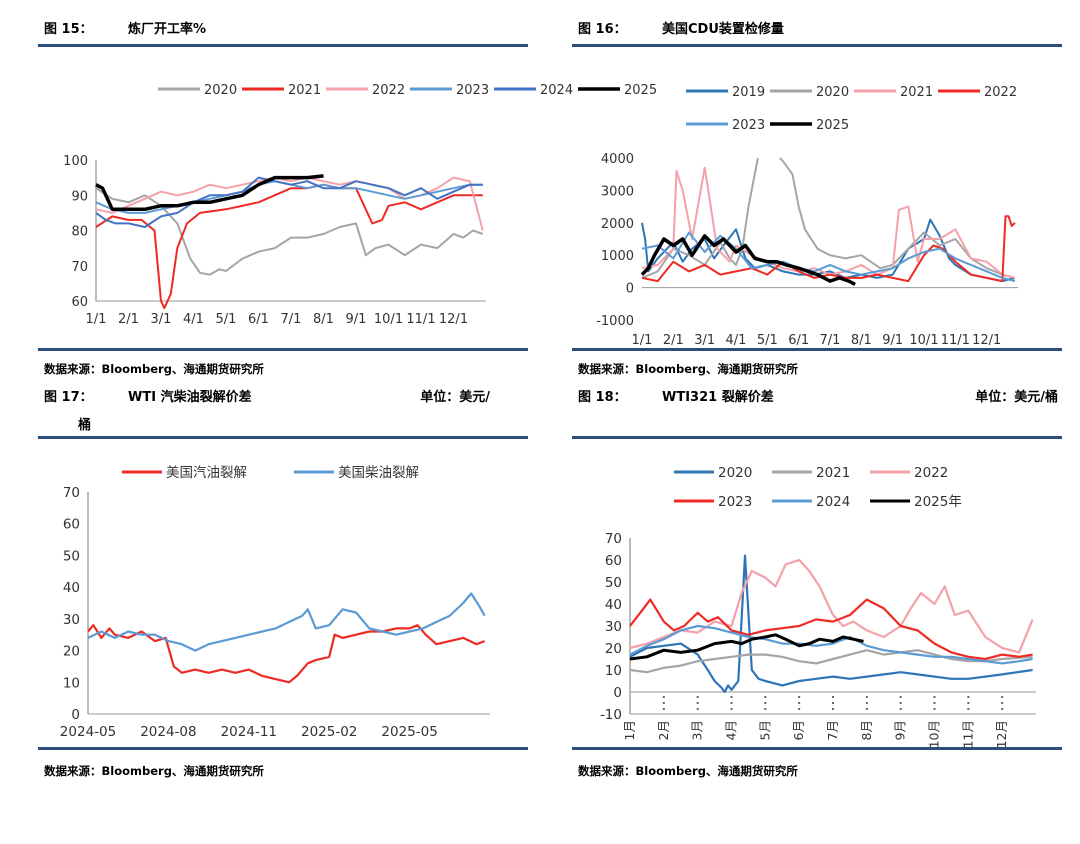  Describe the element at coordinates (798, 730) in the screenshot. I see `x-tick-label: 6月` at that location.